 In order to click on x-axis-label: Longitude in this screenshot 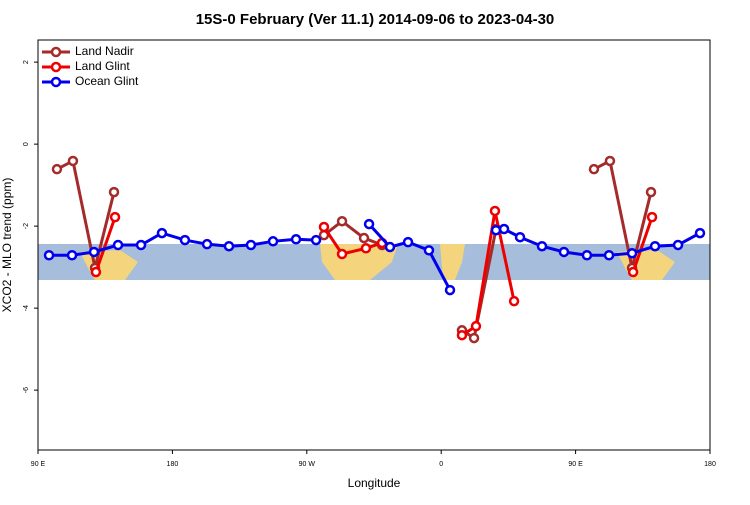, I will do `click(374, 483)`.